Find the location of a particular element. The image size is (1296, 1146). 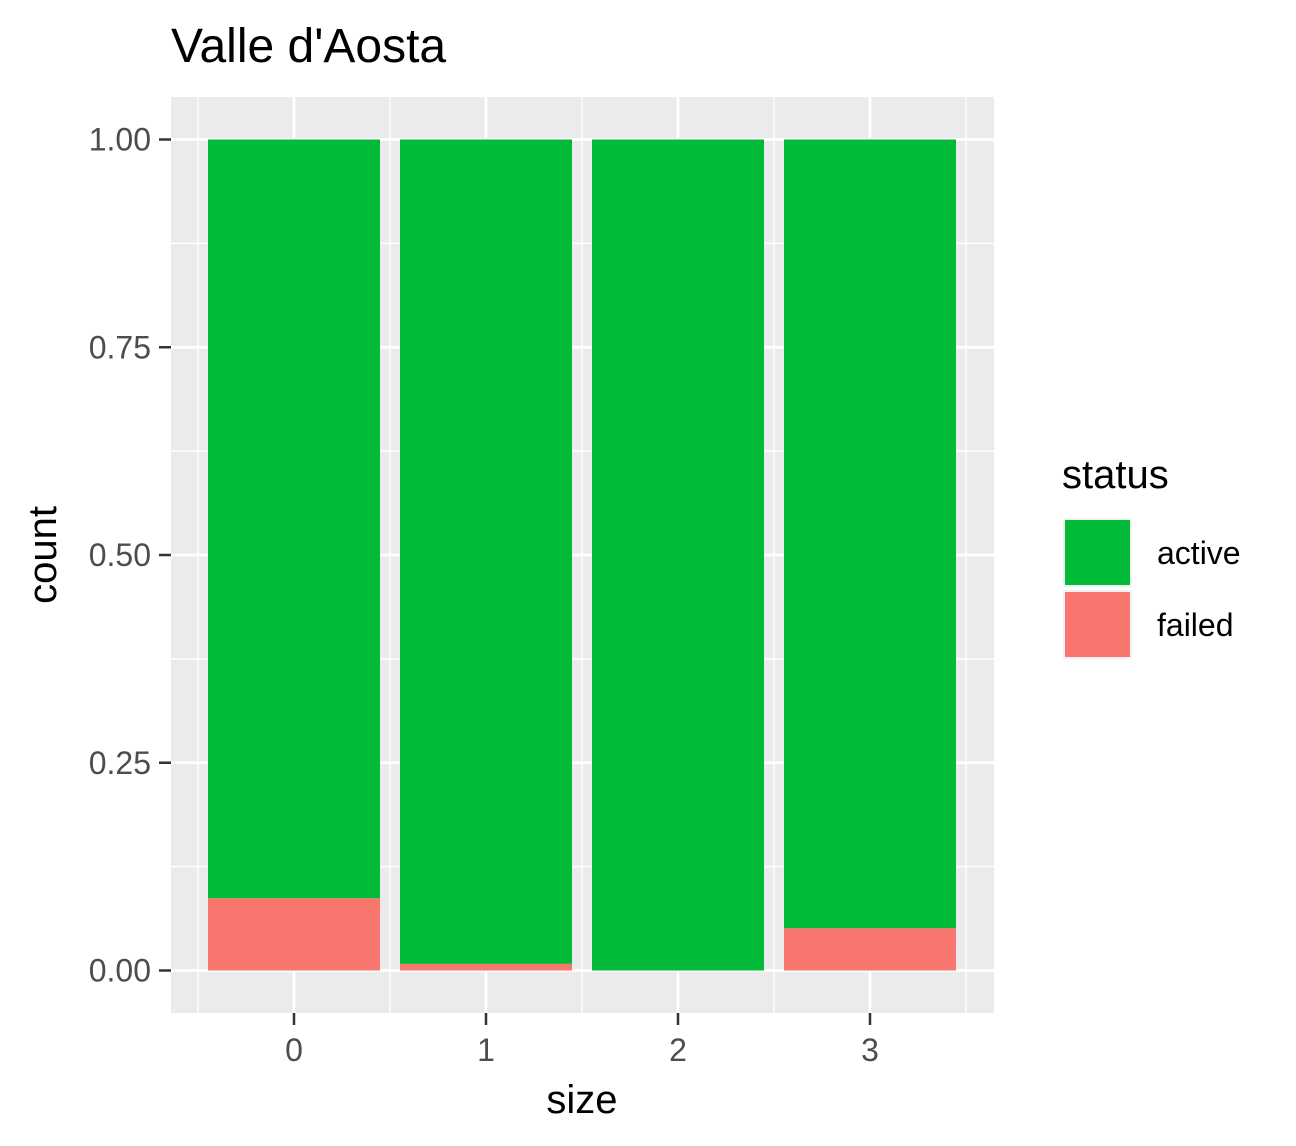

legend-title: status is located at coordinates (1115, 475).